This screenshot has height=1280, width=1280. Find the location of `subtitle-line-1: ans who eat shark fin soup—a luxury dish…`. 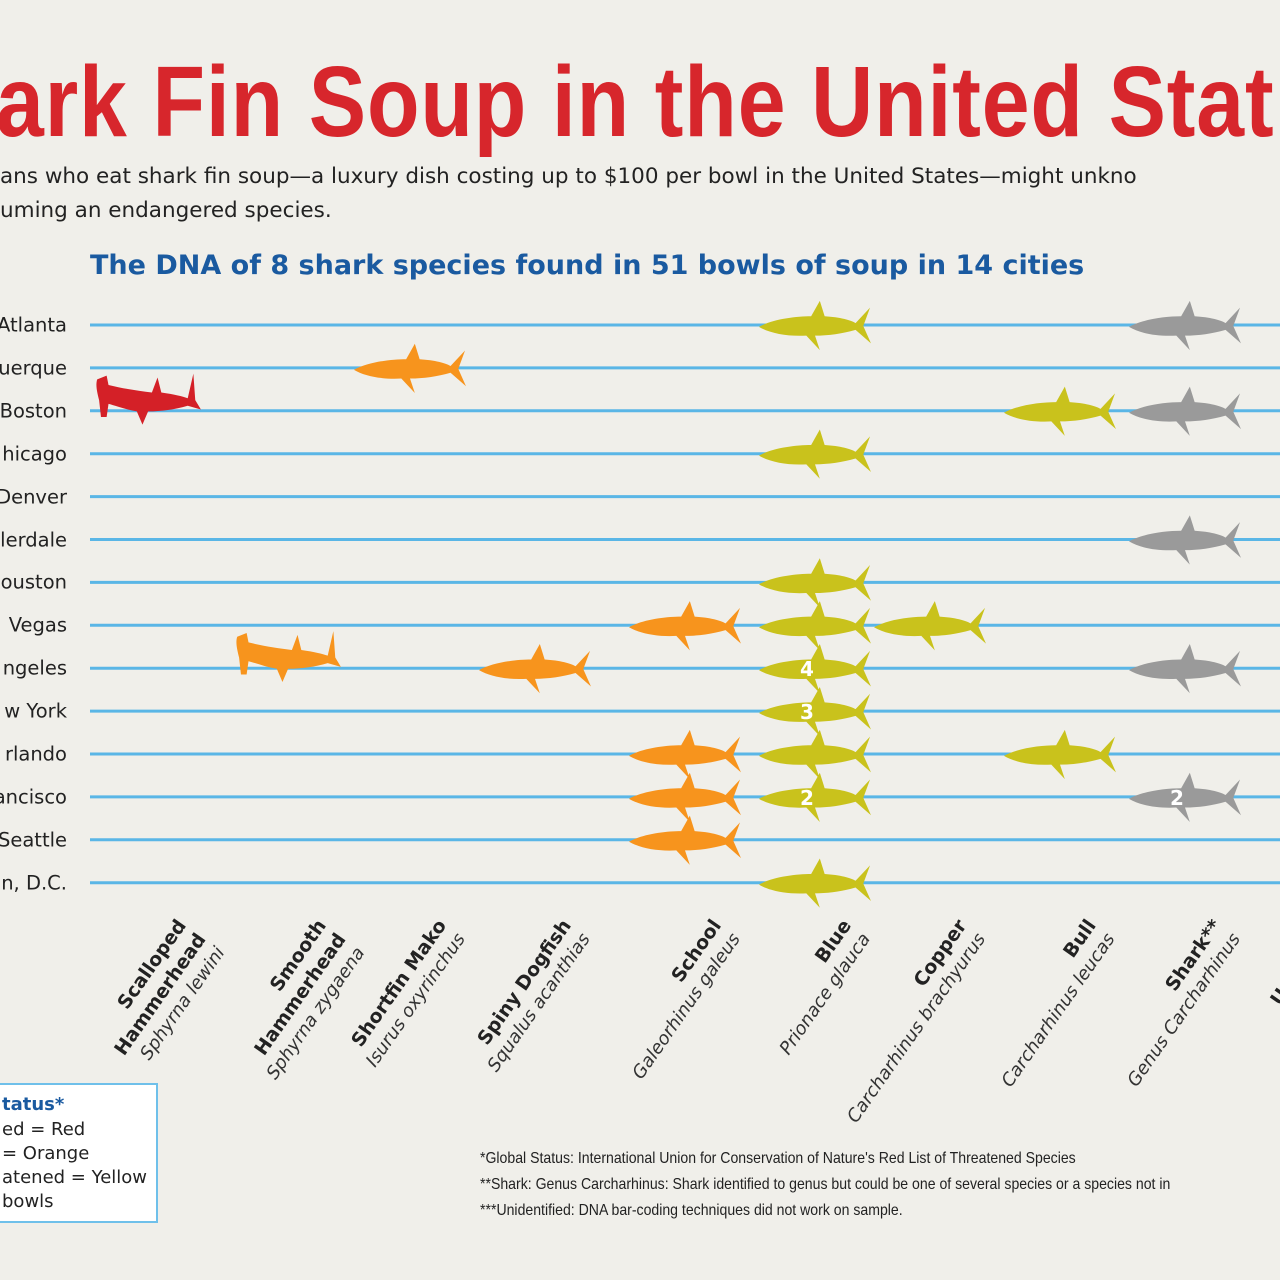

subtitle-line-1: ans who eat shark fin soup—a luxury dish… is located at coordinates (568, 176).